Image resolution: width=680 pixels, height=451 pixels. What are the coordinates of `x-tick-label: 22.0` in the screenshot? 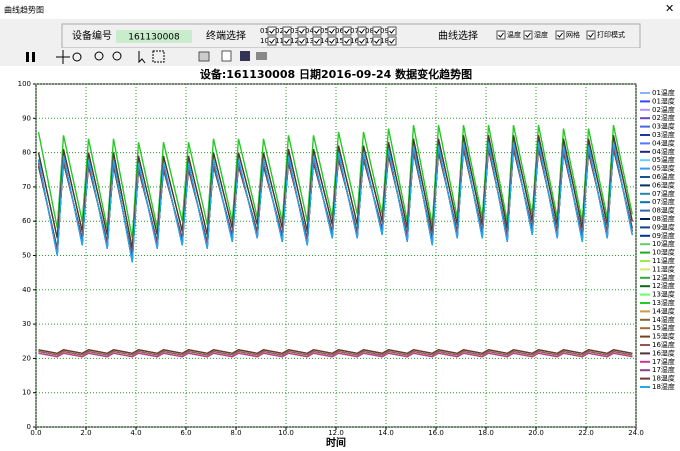 It's located at (586, 433).